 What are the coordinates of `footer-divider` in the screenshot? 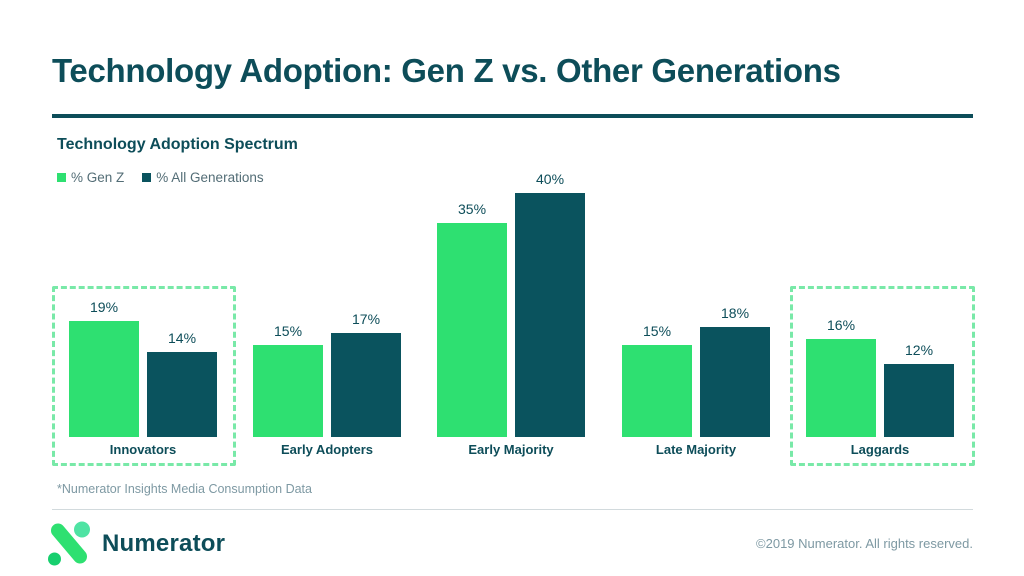 It's located at (512, 509).